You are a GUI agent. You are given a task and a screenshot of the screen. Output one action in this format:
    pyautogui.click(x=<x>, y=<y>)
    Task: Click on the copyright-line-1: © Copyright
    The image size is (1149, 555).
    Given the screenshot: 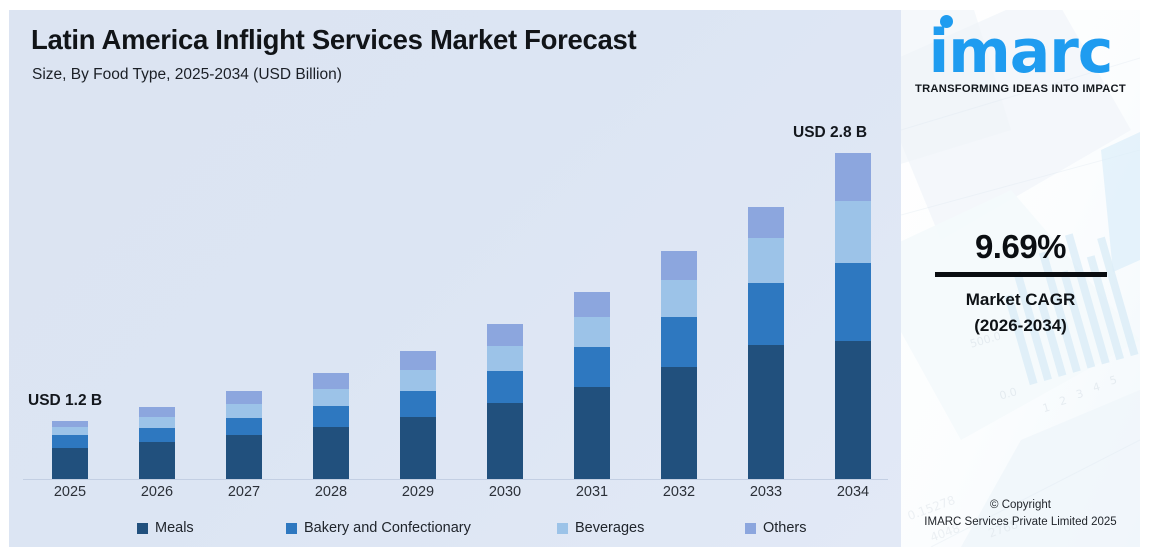 What is the action you would take?
    pyautogui.click(x=1020, y=504)
    